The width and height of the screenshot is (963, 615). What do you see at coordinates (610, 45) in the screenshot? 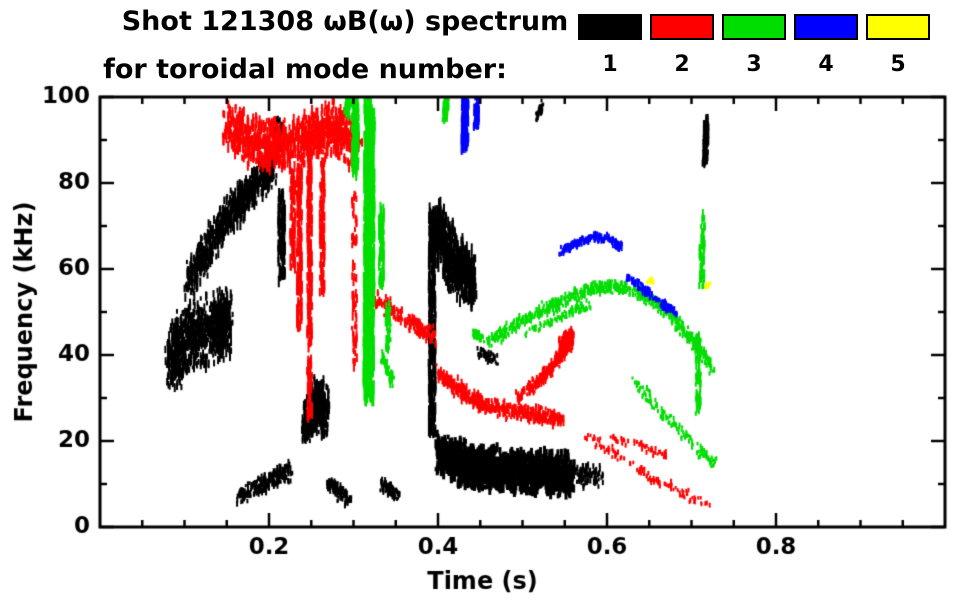
I see `legend-item-mode-1: 1` at bounding box center [610, 45].